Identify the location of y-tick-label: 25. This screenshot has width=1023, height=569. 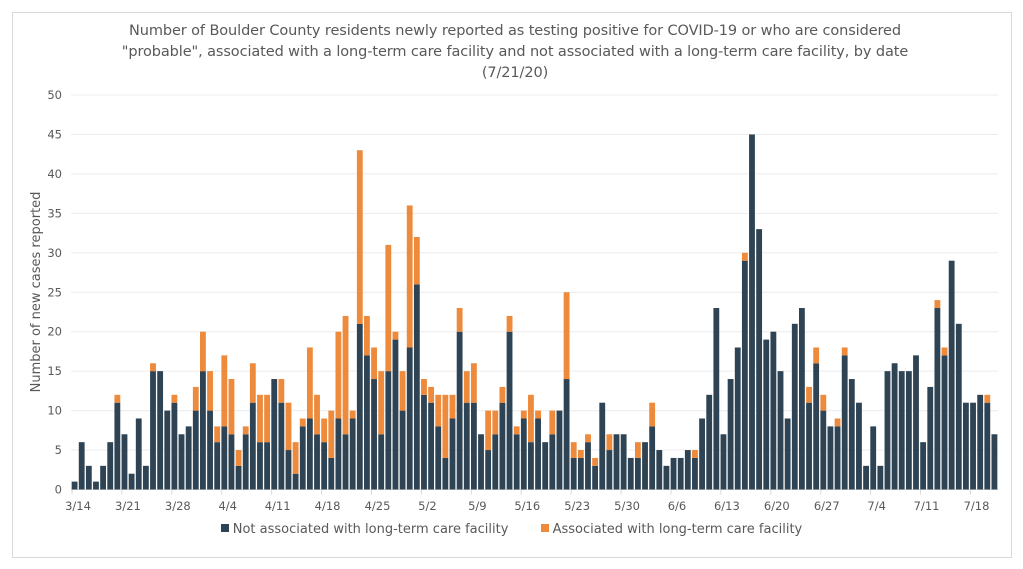
(54, 292).